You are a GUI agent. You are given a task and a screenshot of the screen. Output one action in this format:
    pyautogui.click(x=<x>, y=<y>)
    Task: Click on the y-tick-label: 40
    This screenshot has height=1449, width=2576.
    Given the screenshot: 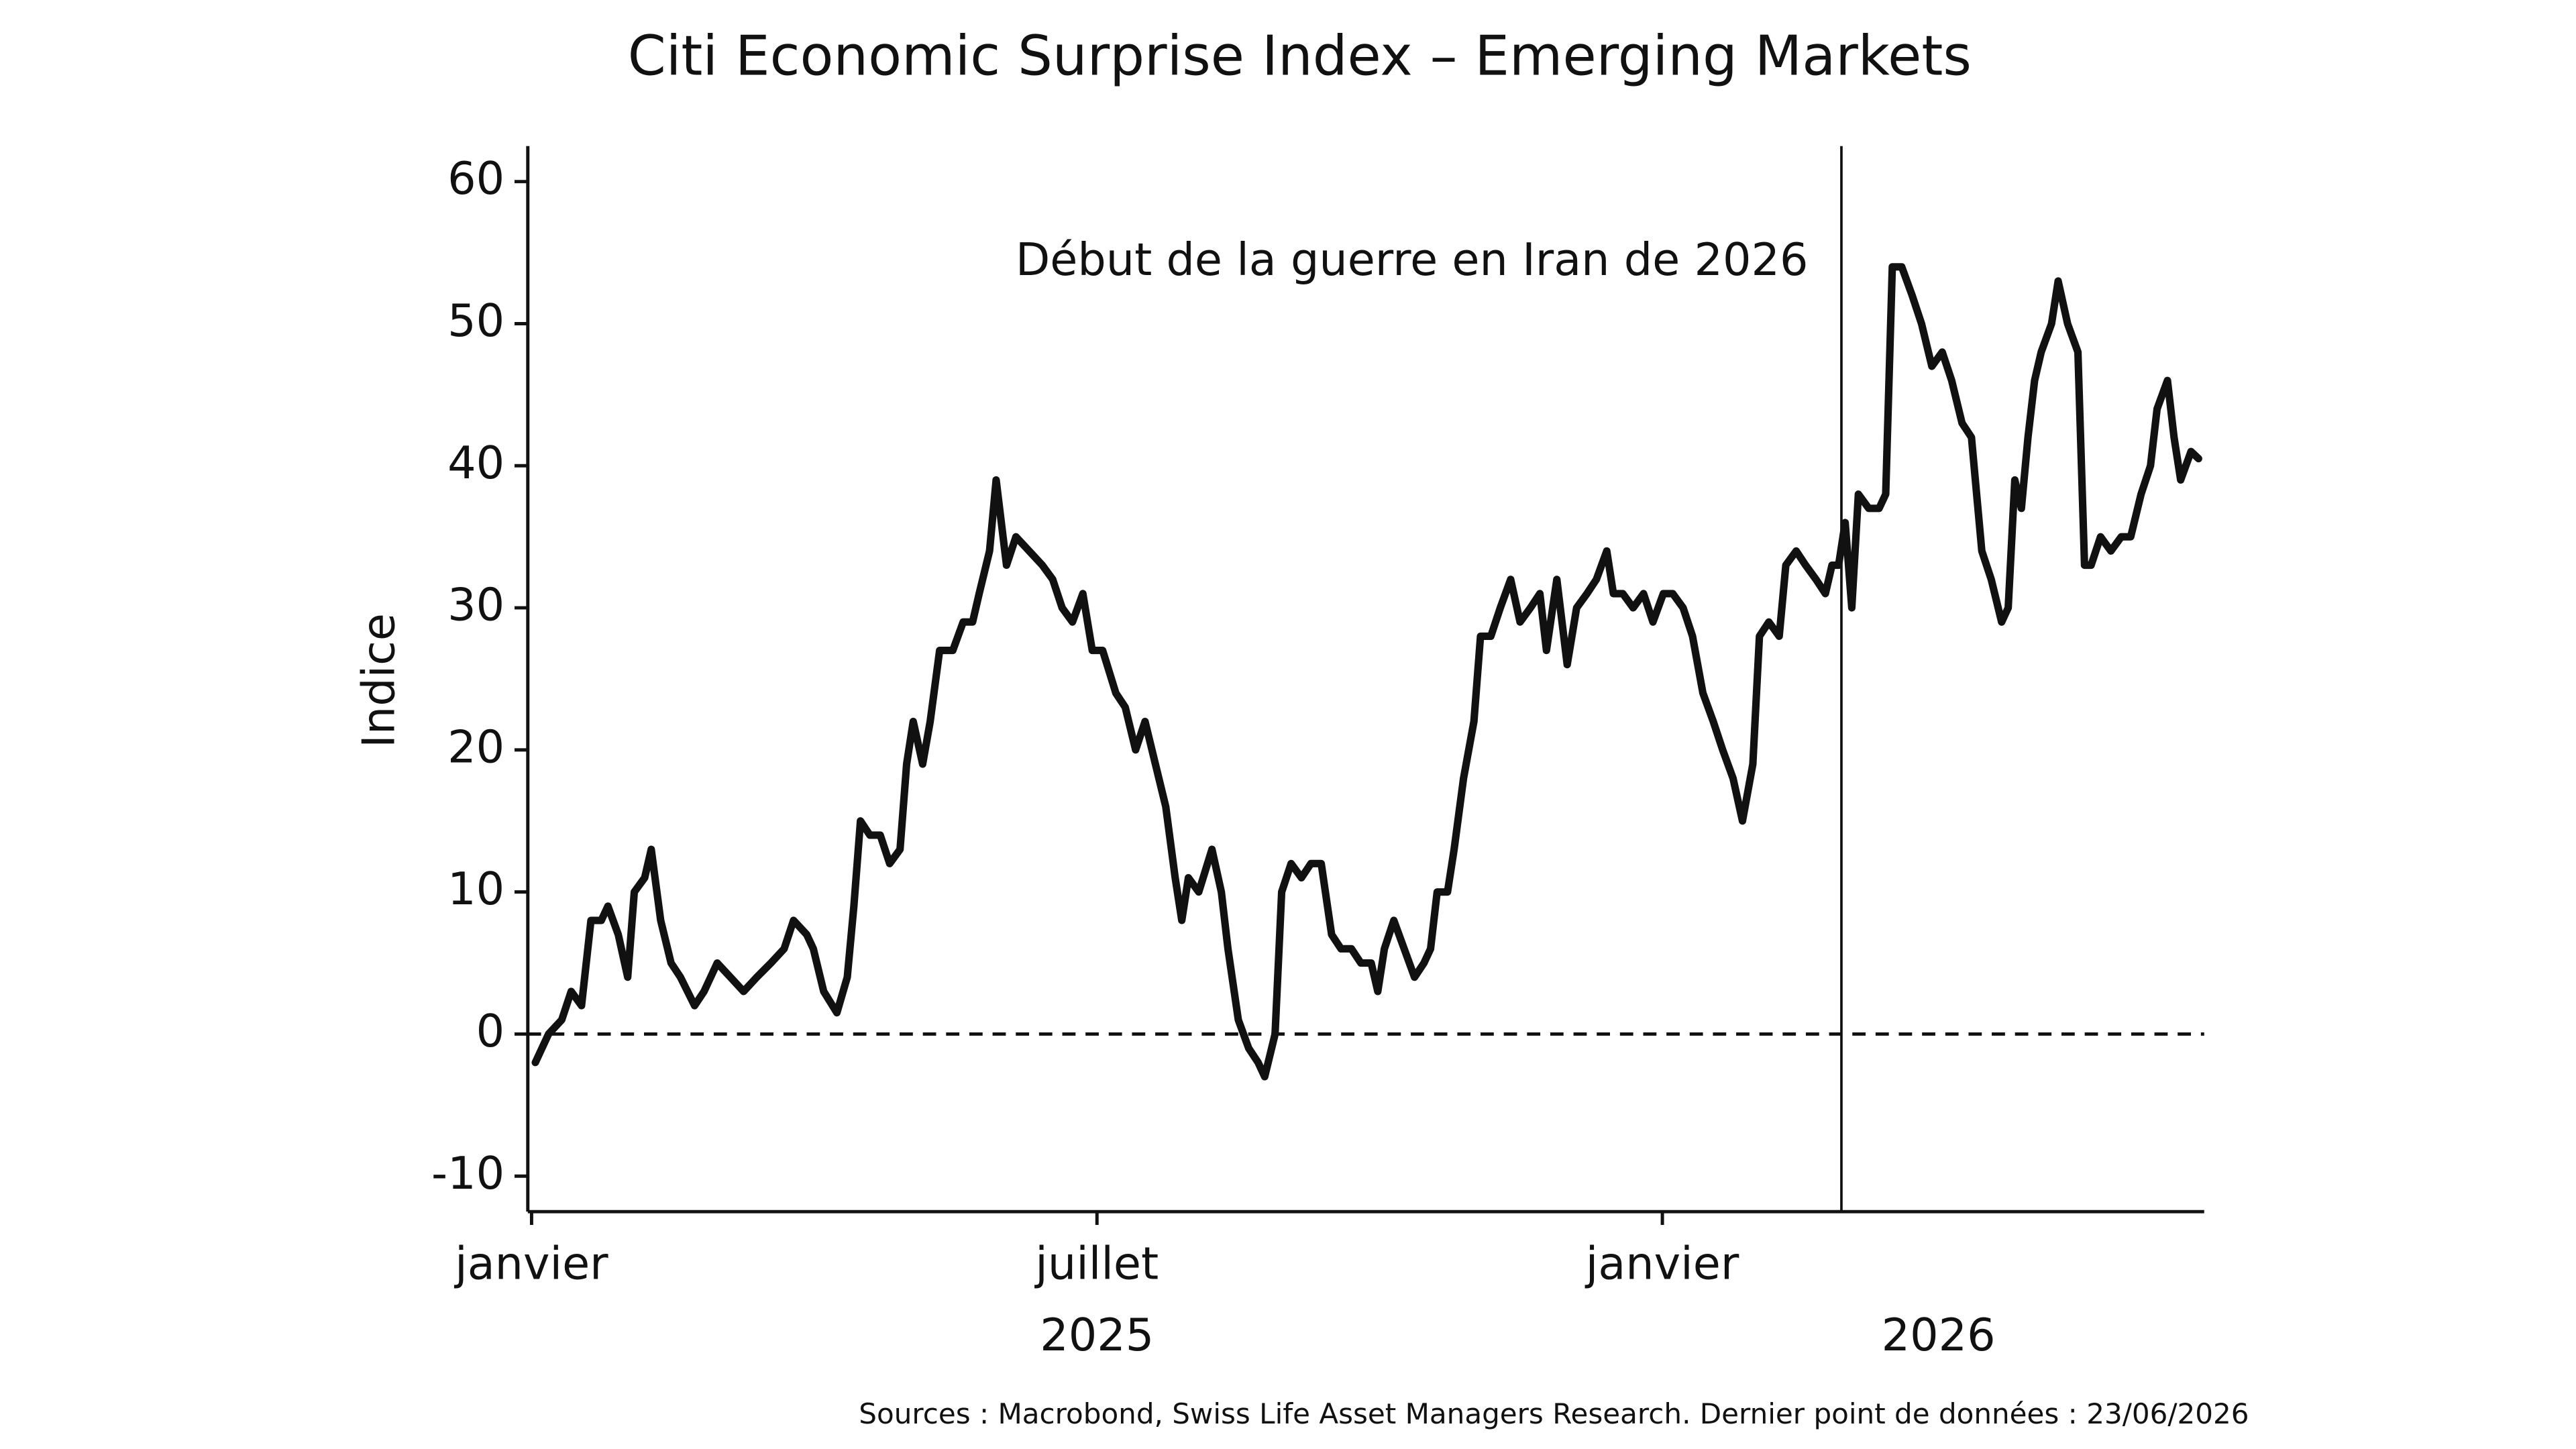 What is the action you would take?
    pyautogui.click(x=475, y=463)
    